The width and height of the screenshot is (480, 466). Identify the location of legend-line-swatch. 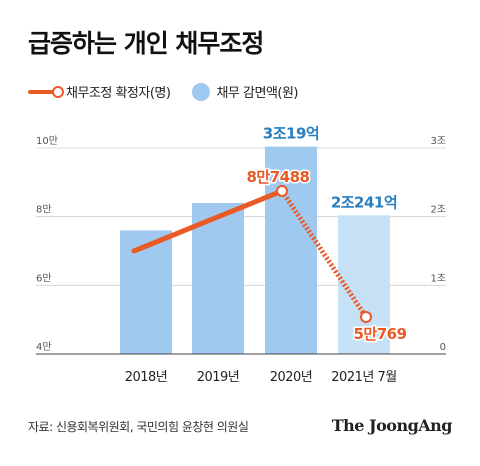
(46, 91).